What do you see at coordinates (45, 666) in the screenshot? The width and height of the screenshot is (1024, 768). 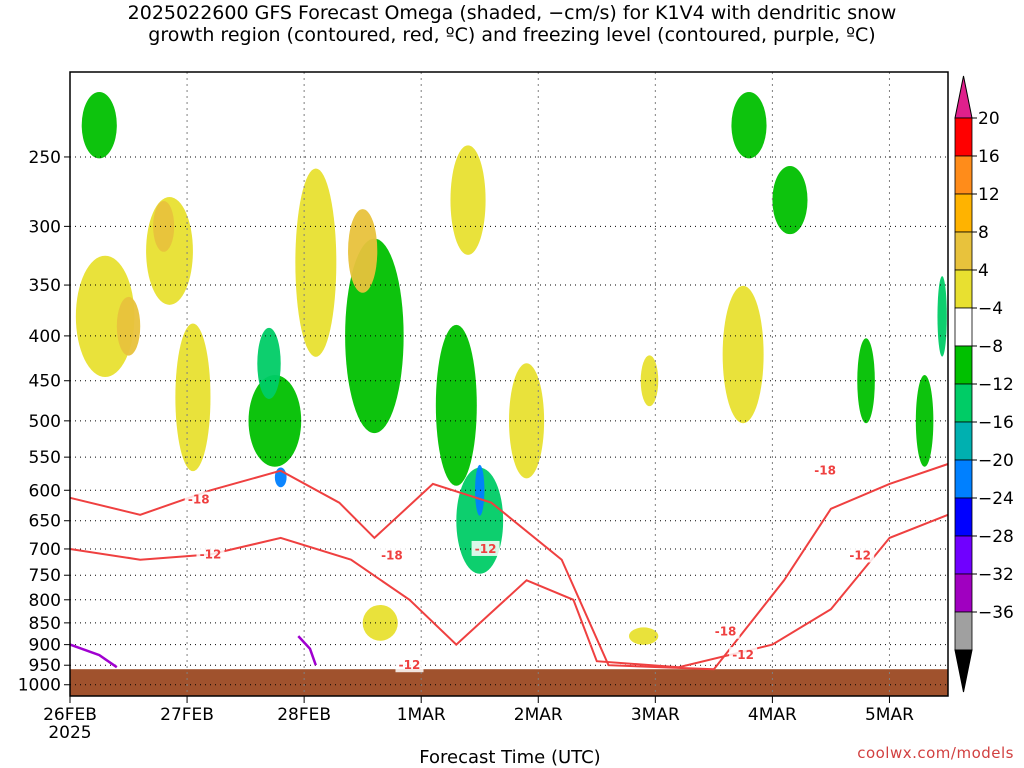 I see `y-tick-label: 950` at bounding box center [45, 666].